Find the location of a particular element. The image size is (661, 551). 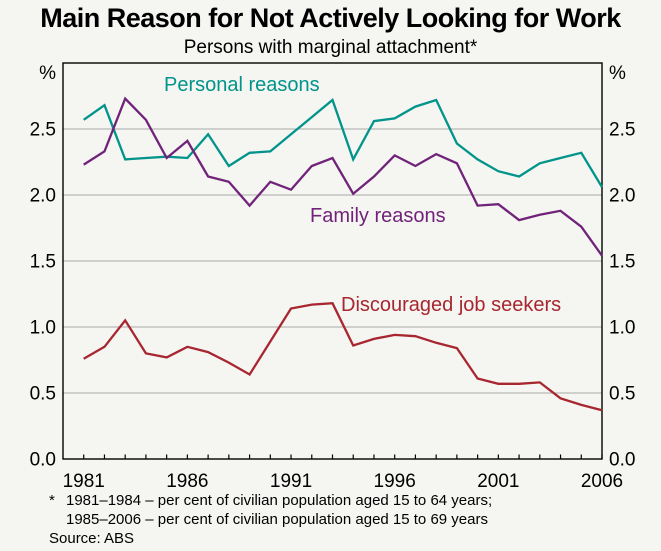

x-axis-label: 1991 is located at coordinates (291, 481).